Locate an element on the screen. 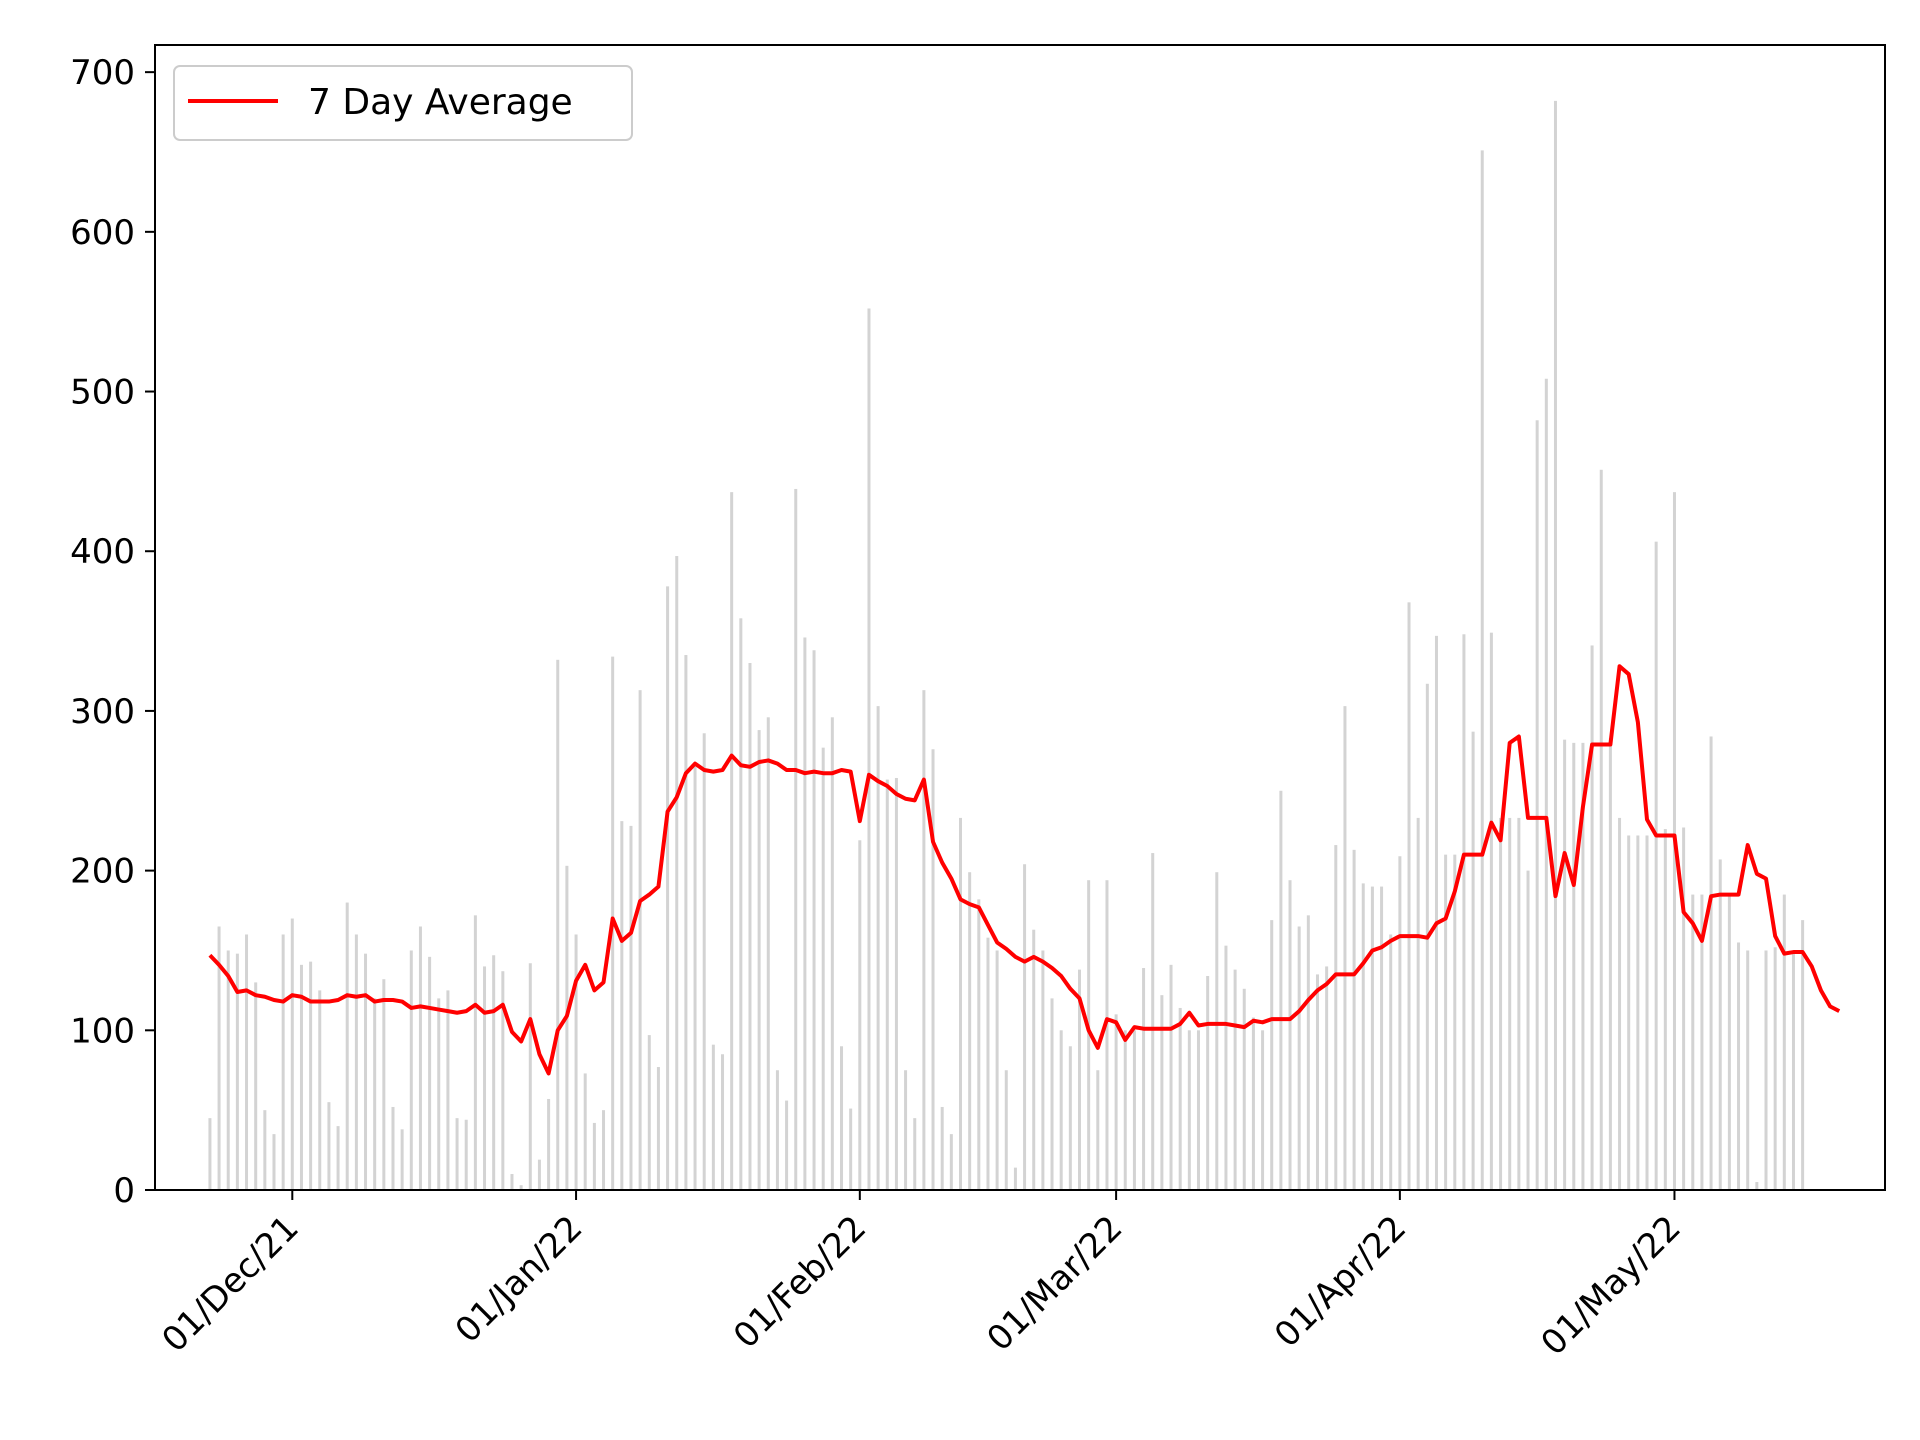 Image resolution: width=1920 pixels, height=1440 pixels. y-tick-label: 500 is located at coordinates (102, 393).